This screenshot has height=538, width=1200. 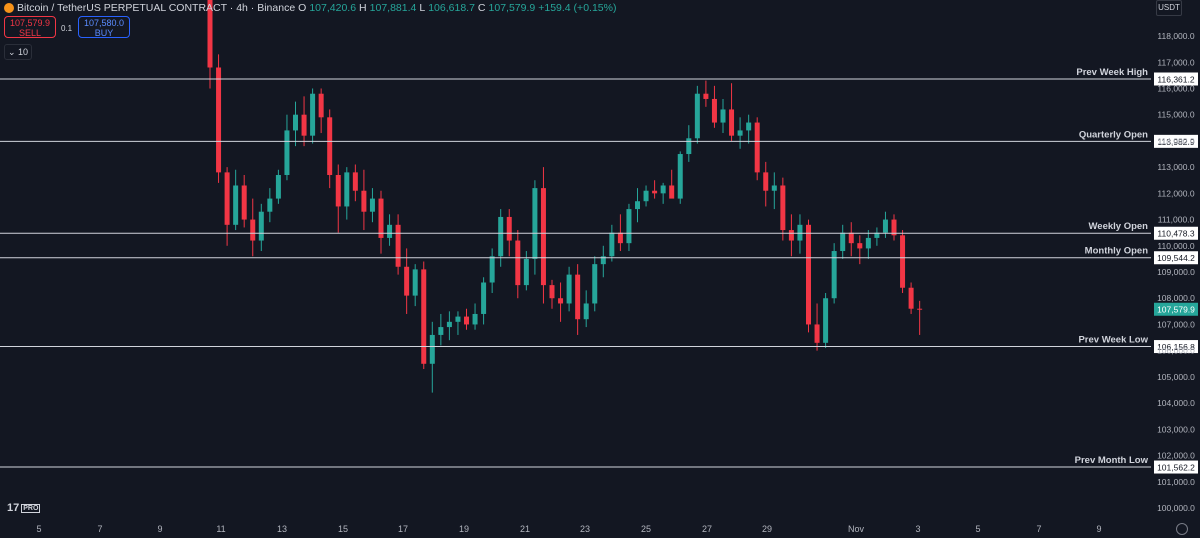 What do you see at coordinates (525, 529) in the screenshot?
I see `x-tick-label: 21` at bounding box center [525, 529].